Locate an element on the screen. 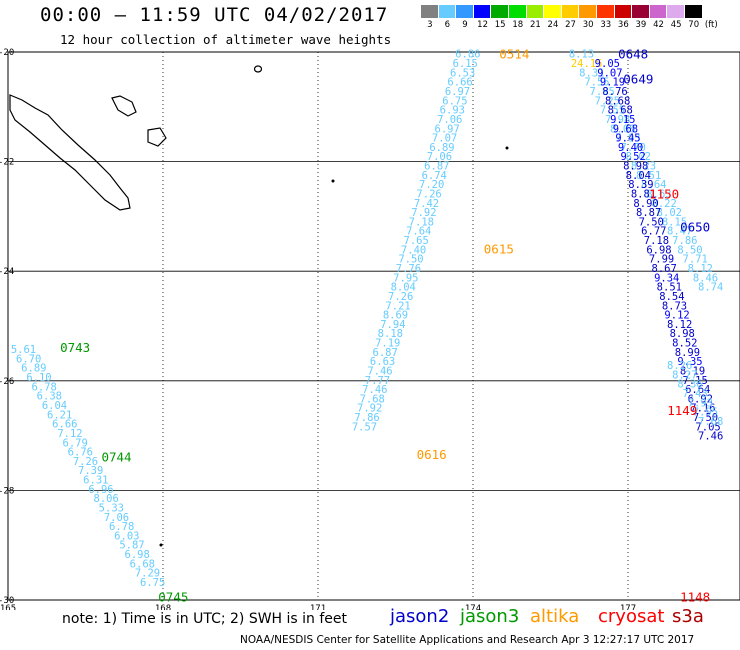 The image size is (740, 650). swh-value: 7.16 is located at coordinates (702, 409).